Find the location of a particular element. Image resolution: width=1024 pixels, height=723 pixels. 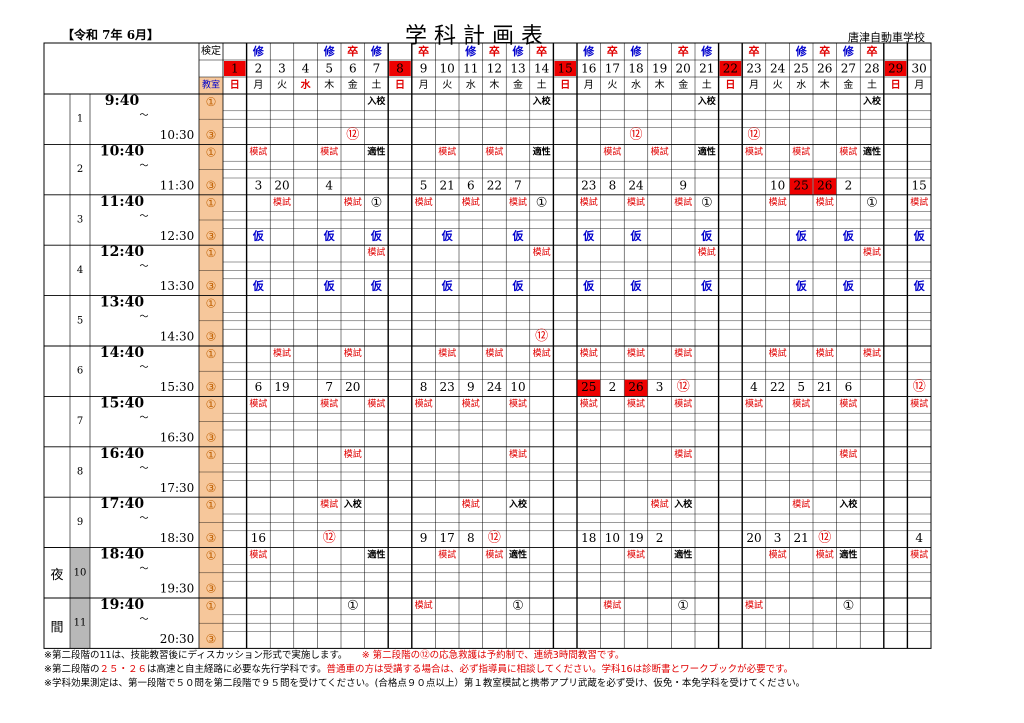

entry-p4-d28-a: 模試 is located at coordinates (872, 252).